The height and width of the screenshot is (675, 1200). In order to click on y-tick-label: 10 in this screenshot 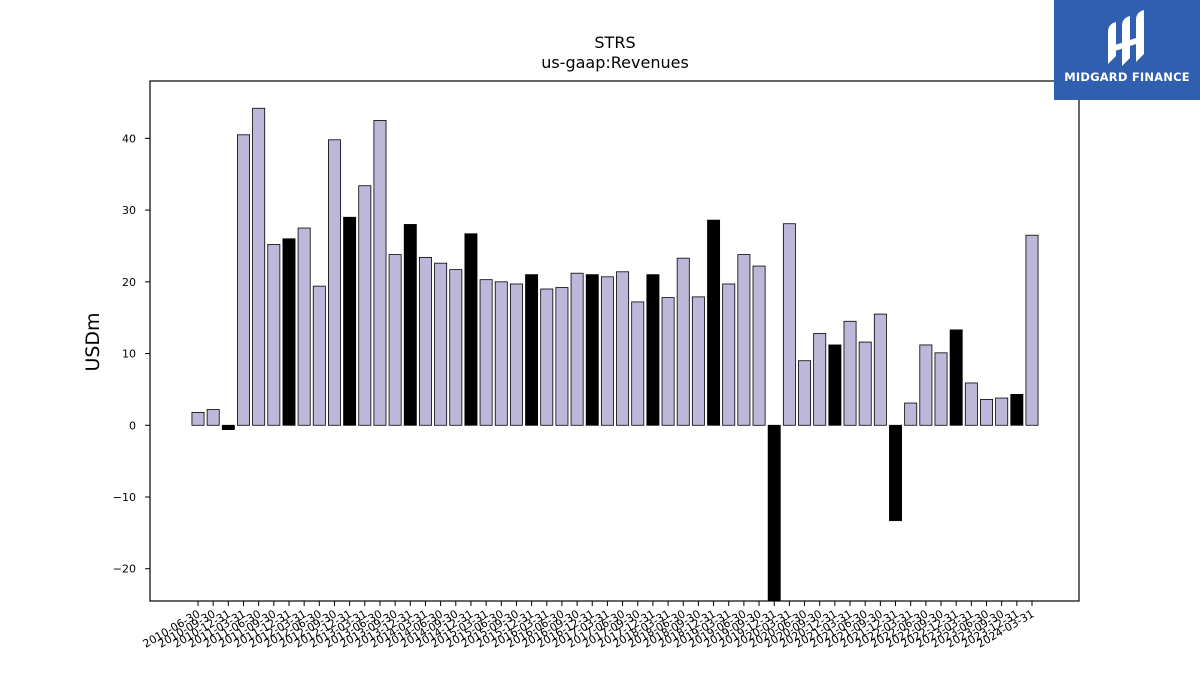, I will do `click(129, 354)`.